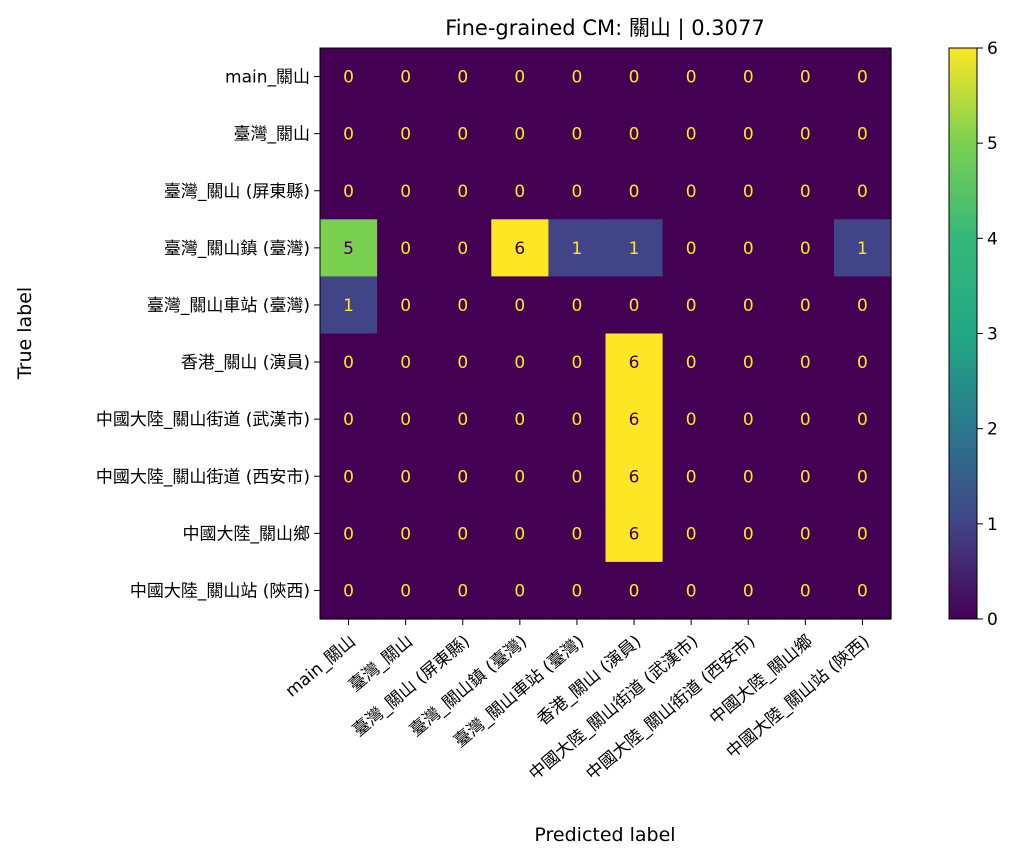  Describe the element at coordinates (992, 239) in the screenshot. I see `colorbar-tick-label: 4` at that location.